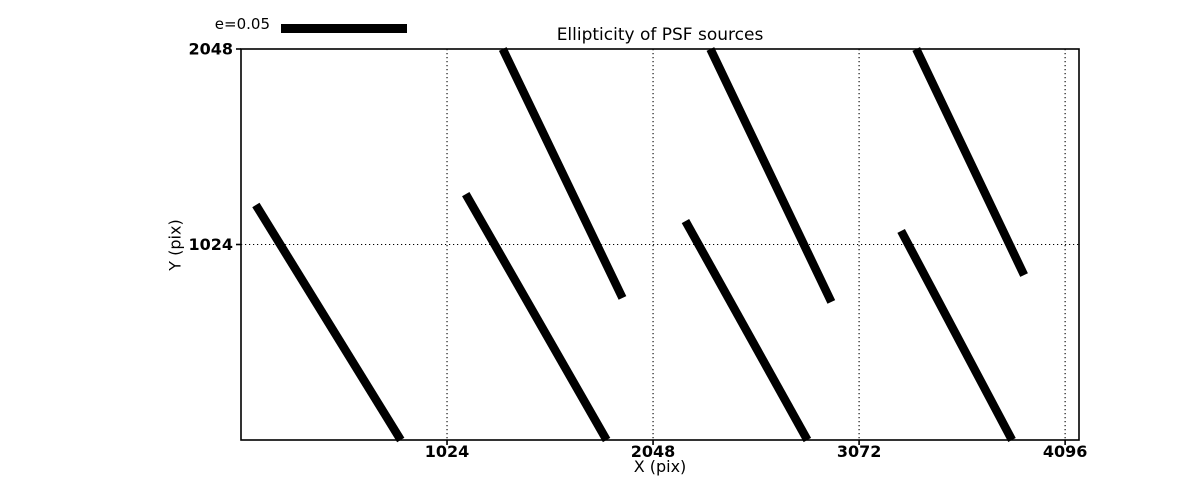 This screenshot has height=490, width=1200. I want to click on chart-title: Ellipticity of PSF sources, so click(660, 35).